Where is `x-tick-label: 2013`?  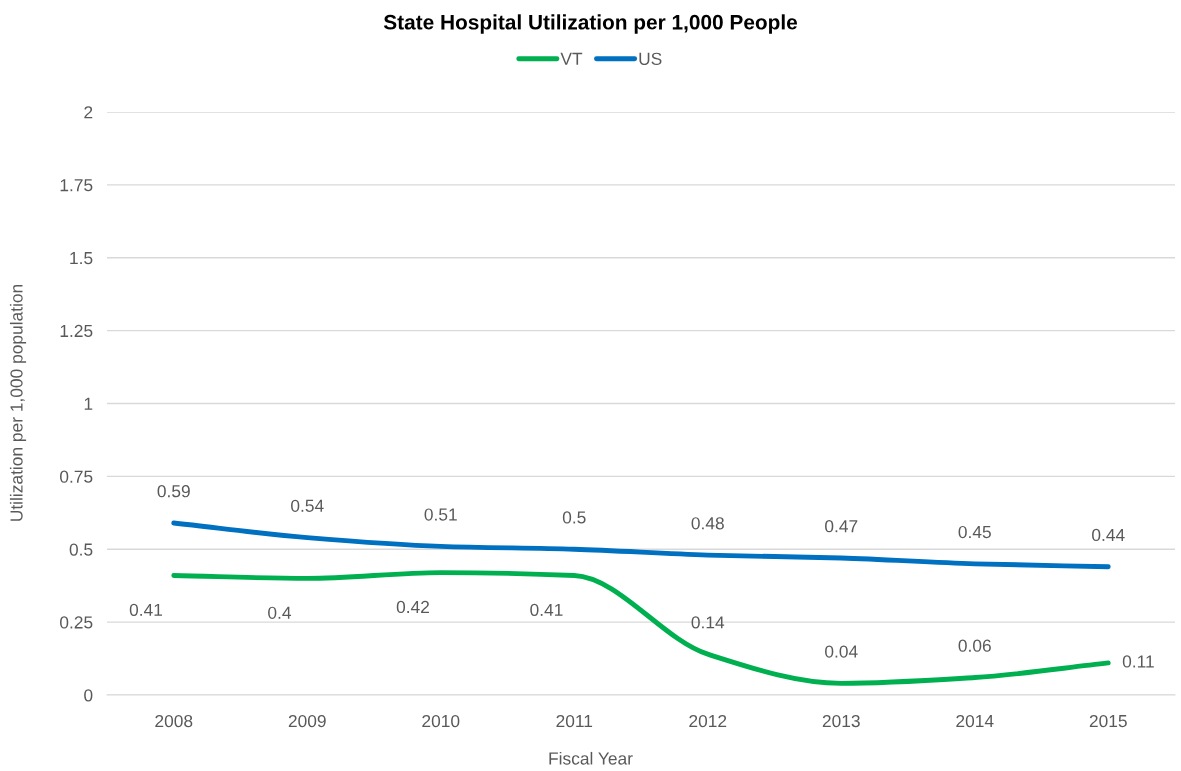
x-tick-label: 2013 is located at coordinates (841, 721).